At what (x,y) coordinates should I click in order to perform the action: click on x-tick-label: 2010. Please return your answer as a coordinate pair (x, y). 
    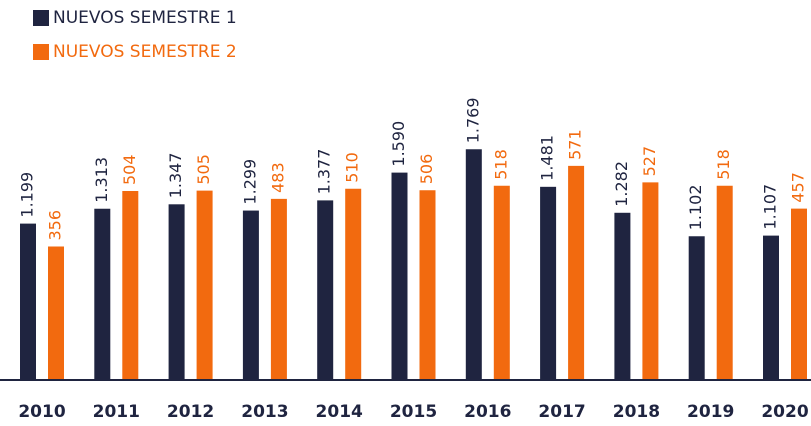
    Looking at the image, I should click on (41, 412).